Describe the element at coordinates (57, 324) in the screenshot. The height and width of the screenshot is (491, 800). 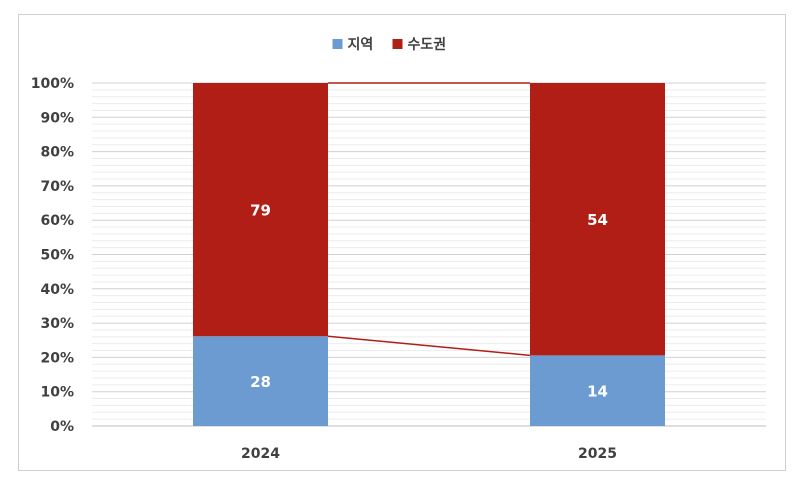
I see `y-tick-label: 30%` at that location.